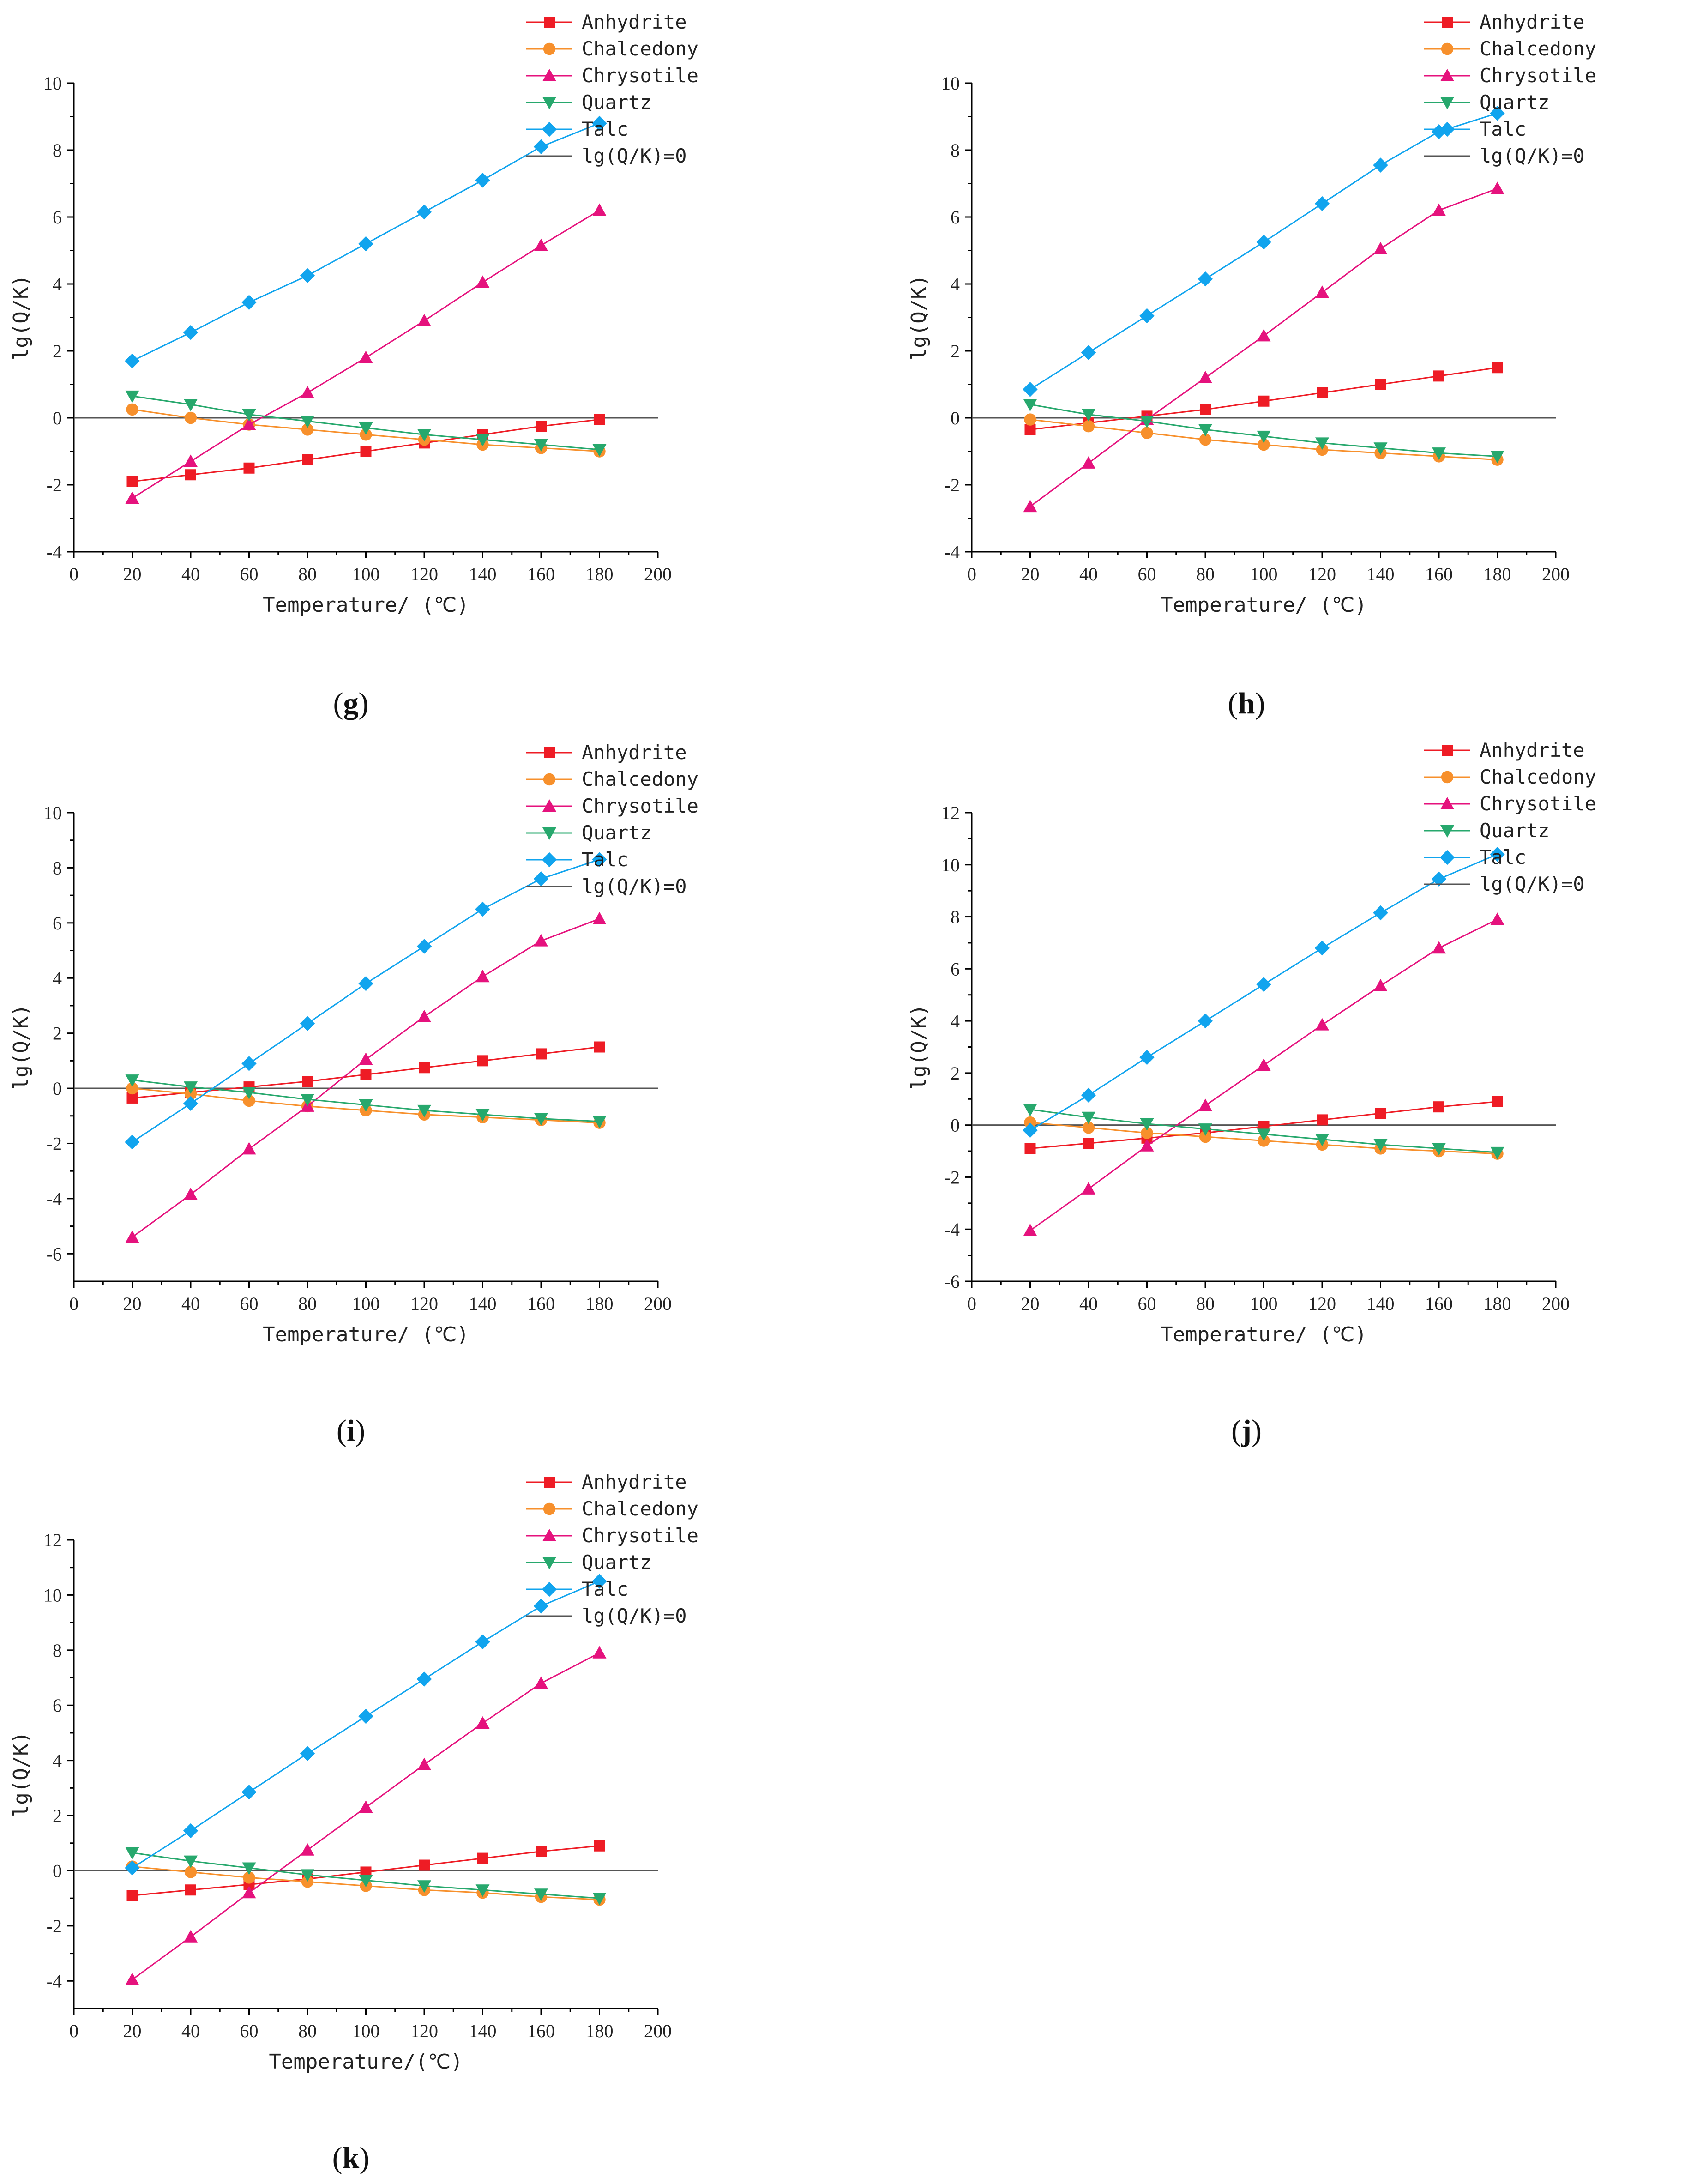 This screenshot has height=2184, width=1685. What do you see at coordinates (1246, 1431) in the screenshot?
I see `panel-label: (j)` at bounding box center [1246, 1431].